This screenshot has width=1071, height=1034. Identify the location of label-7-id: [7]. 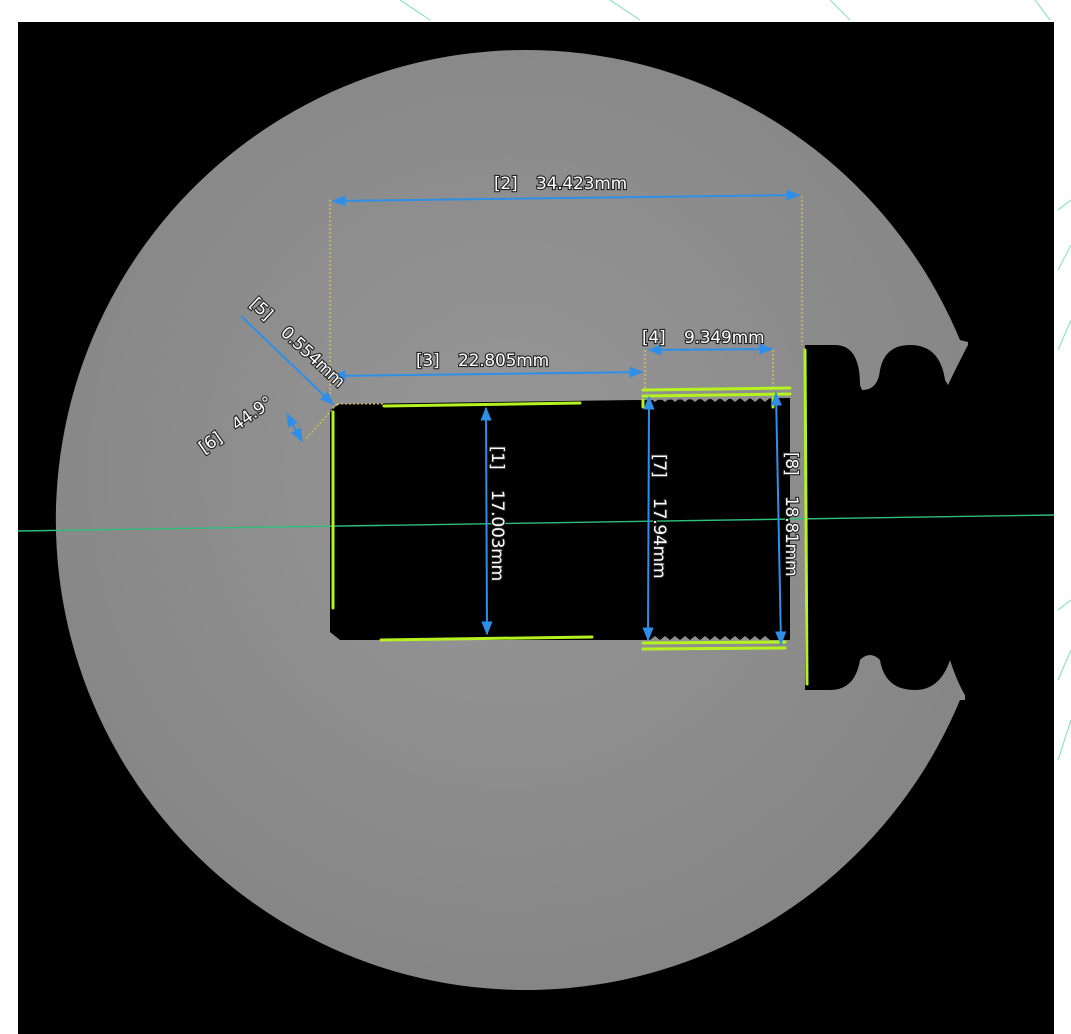
(659, 465).